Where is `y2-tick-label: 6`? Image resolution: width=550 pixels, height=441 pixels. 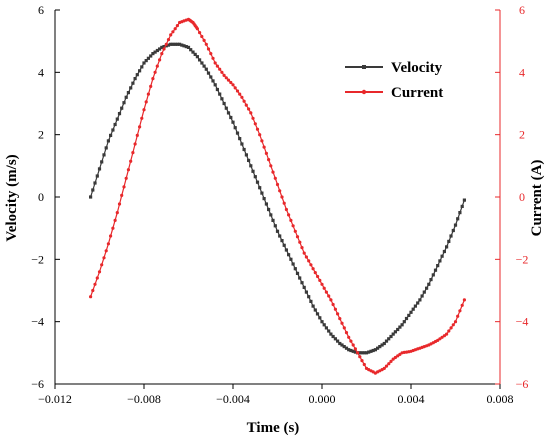
y2-tick-label: 6 is located at coordinates (522, 10).